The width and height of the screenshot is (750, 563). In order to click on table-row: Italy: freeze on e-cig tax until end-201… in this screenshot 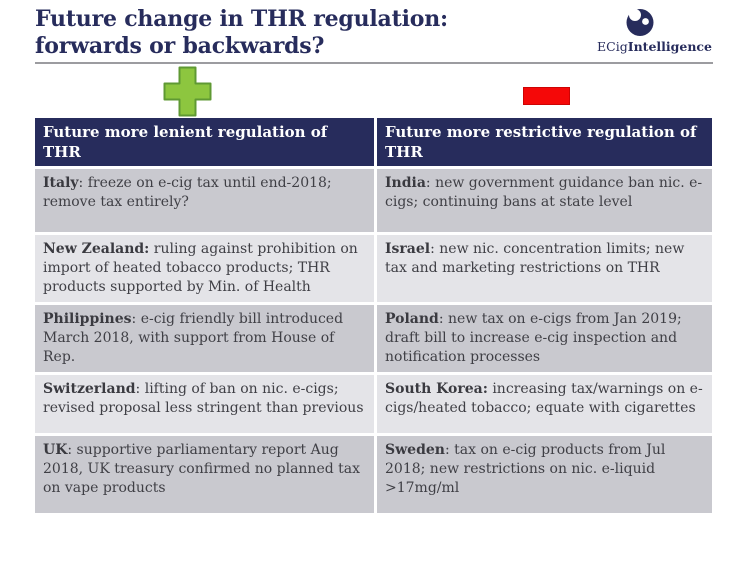, I will do `click(373, 200)`.